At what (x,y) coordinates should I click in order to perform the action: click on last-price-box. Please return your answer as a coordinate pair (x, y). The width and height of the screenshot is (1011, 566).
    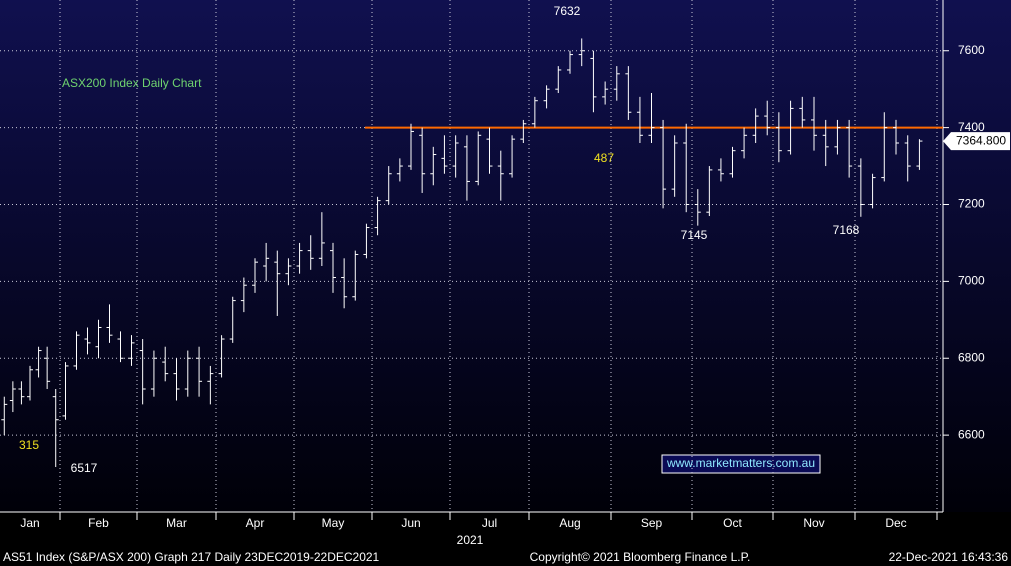
    Looking at the image, I should click on (976, 141).